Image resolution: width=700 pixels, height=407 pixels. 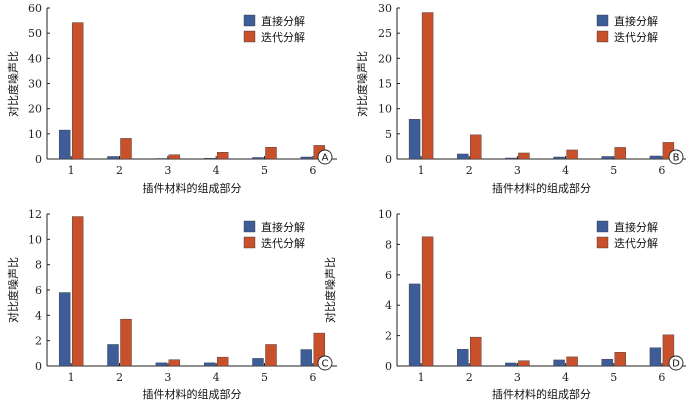 I want to click on y-tick-label: 15, so click(x=385, y=84).